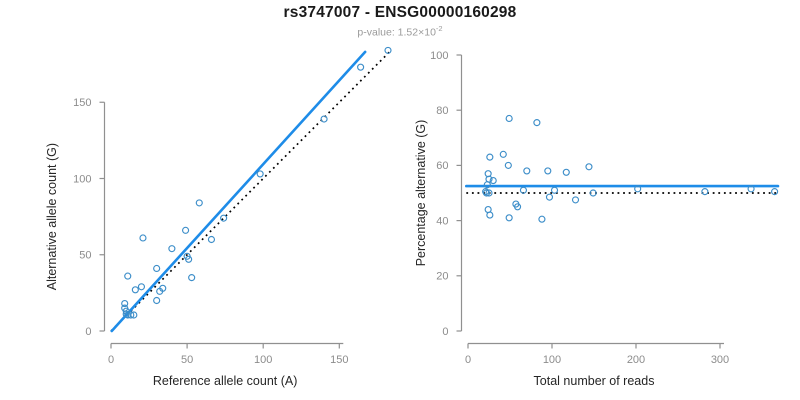  I want to click on plot-title: rs3747007 - ENSG00000160298, so click(400, 12).